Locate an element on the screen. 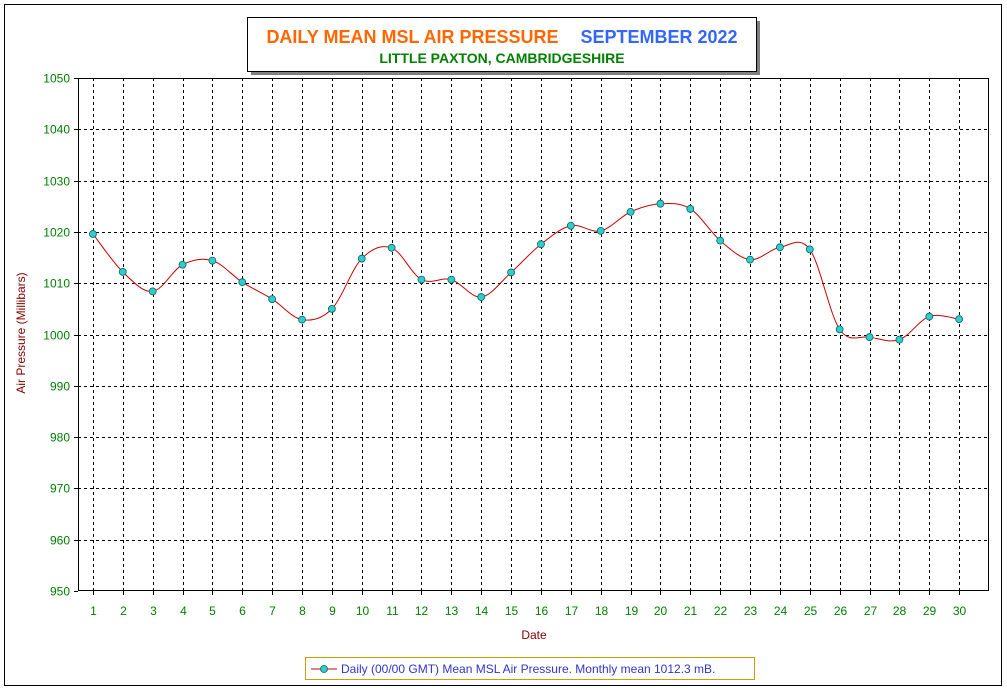 The image size is (1007, 696). x-tick-label: 26 is located at coordinates (841, 611).